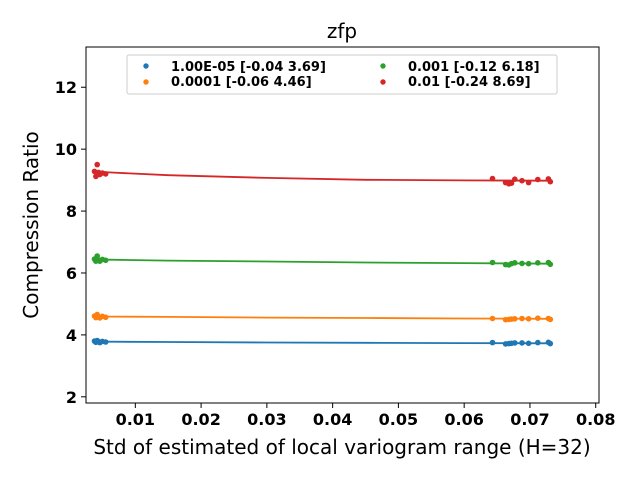  What do you see at coordinates (135, 419) in the screenshot?
I see `x-tick-label: 0.01` at bounding box center [135, 419].